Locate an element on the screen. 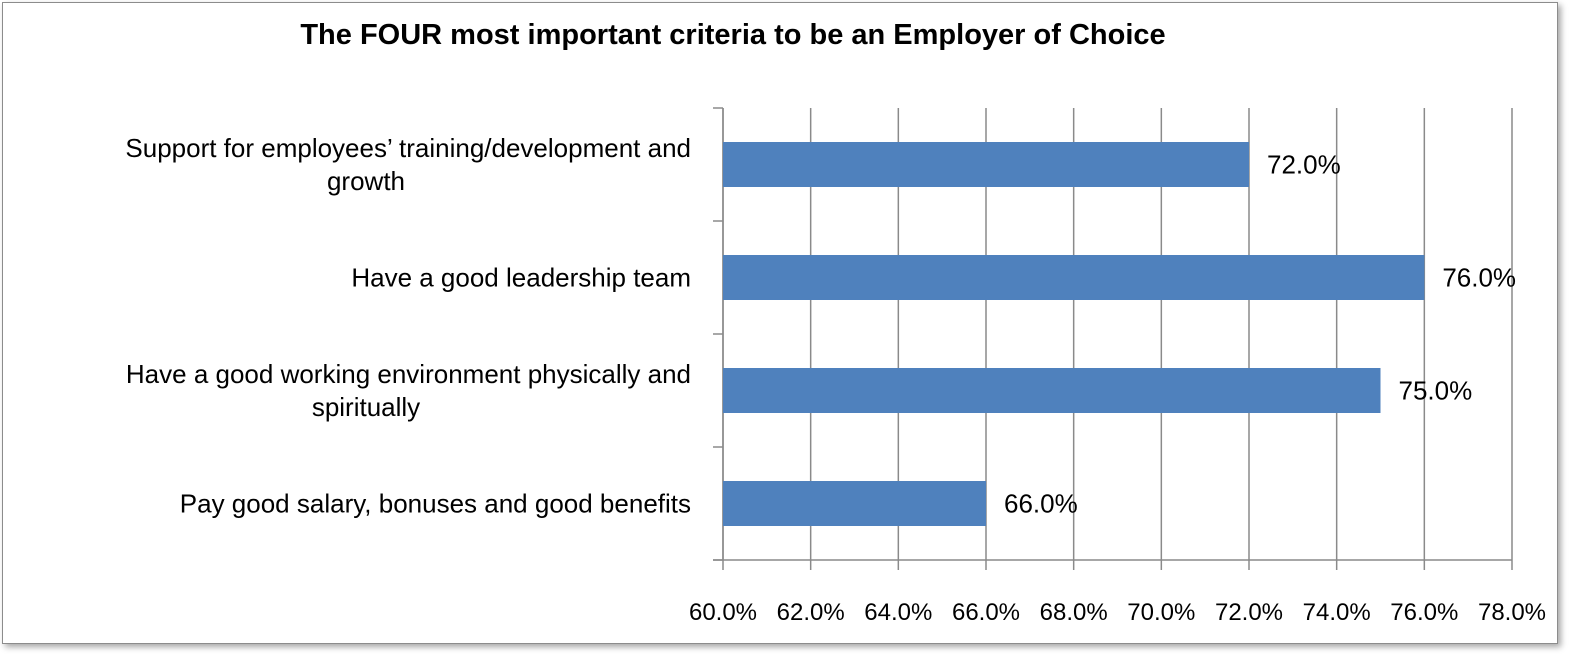 This screenshot has width=1570, height=654. x-tick-label: 62.0% is located at coordinates (811, 612).